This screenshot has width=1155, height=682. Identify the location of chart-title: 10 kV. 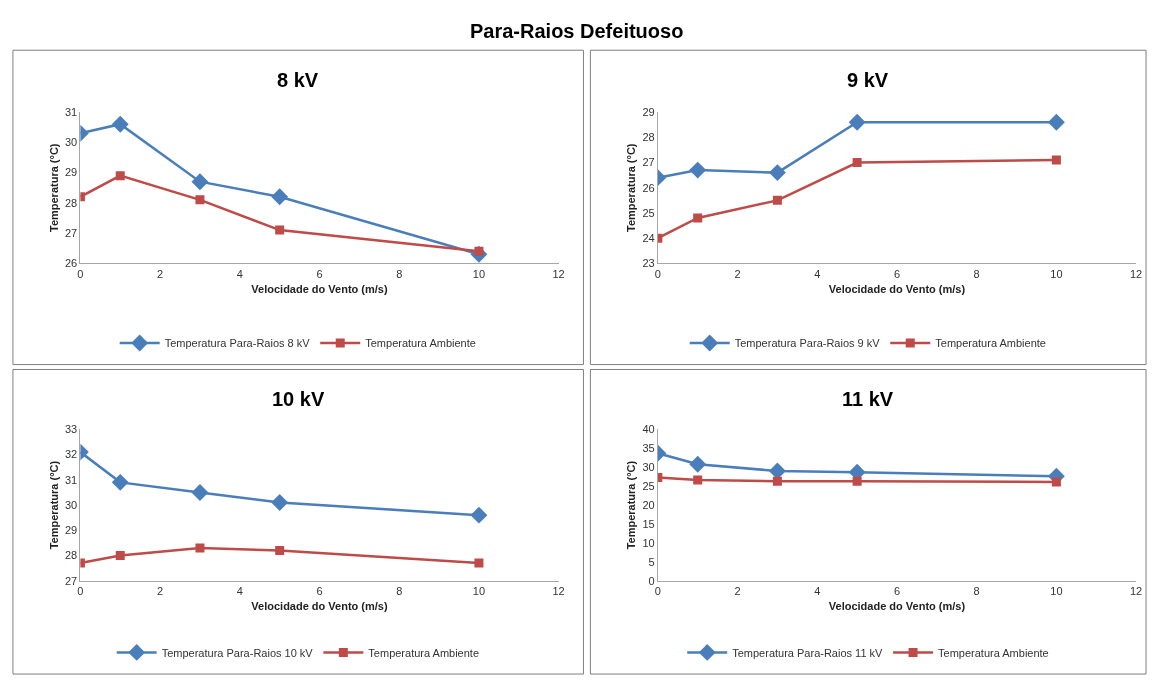
(298, 399).